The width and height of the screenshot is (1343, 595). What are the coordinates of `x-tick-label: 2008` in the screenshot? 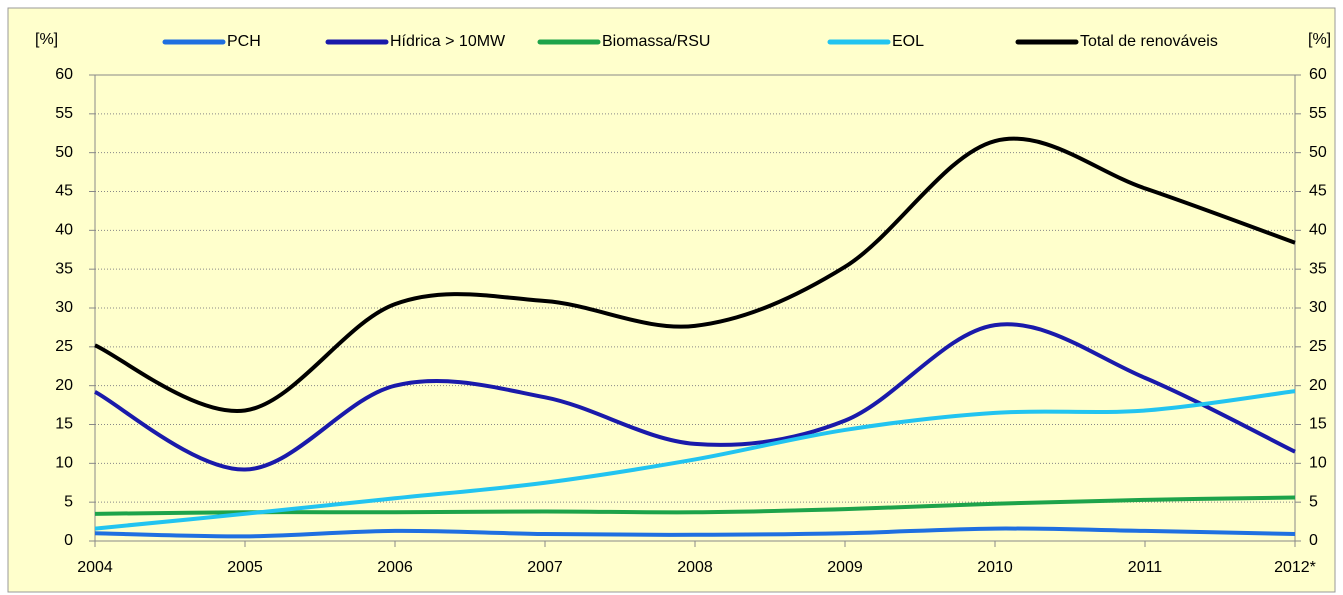 It's located at (695, 567).